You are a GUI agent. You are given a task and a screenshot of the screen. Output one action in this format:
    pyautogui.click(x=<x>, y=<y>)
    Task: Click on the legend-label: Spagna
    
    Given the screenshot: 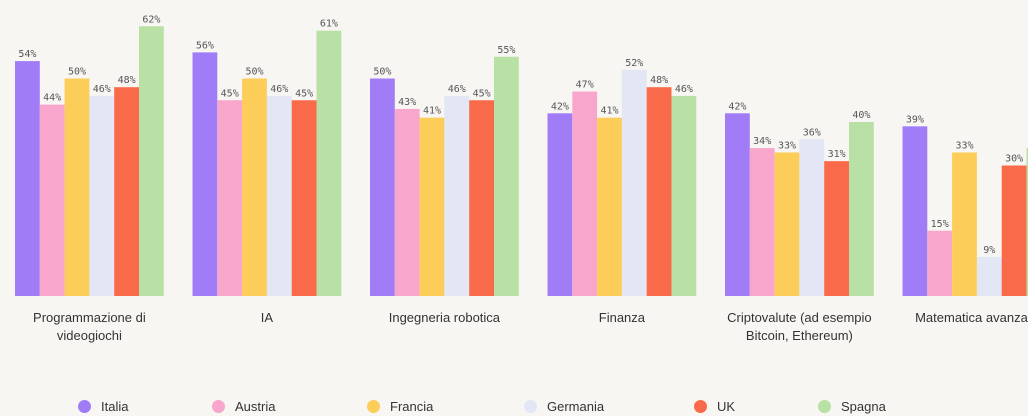 What is the action you would take?
    pyautogui.click(x=863, y=406)
    